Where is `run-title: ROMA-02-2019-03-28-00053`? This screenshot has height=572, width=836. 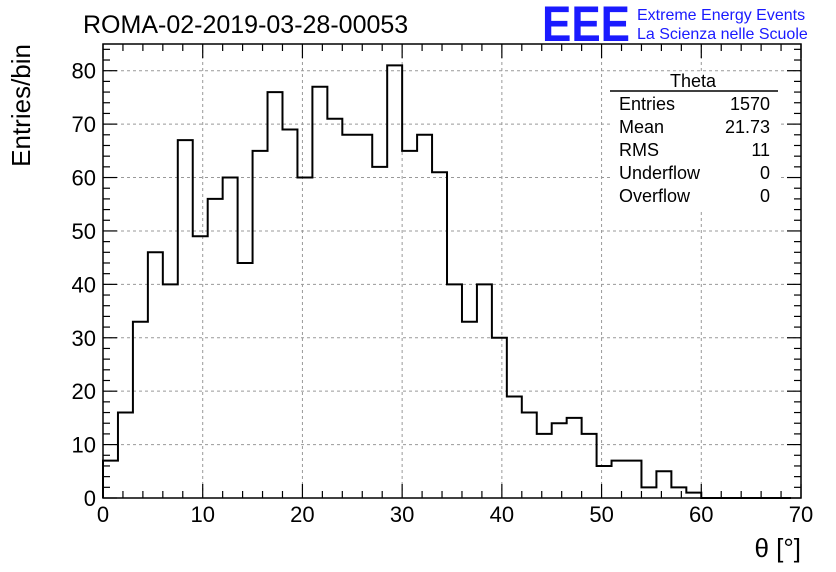 run-title: ROMA-02-2019-03-28-00053 is located at coordinates (245, 25).